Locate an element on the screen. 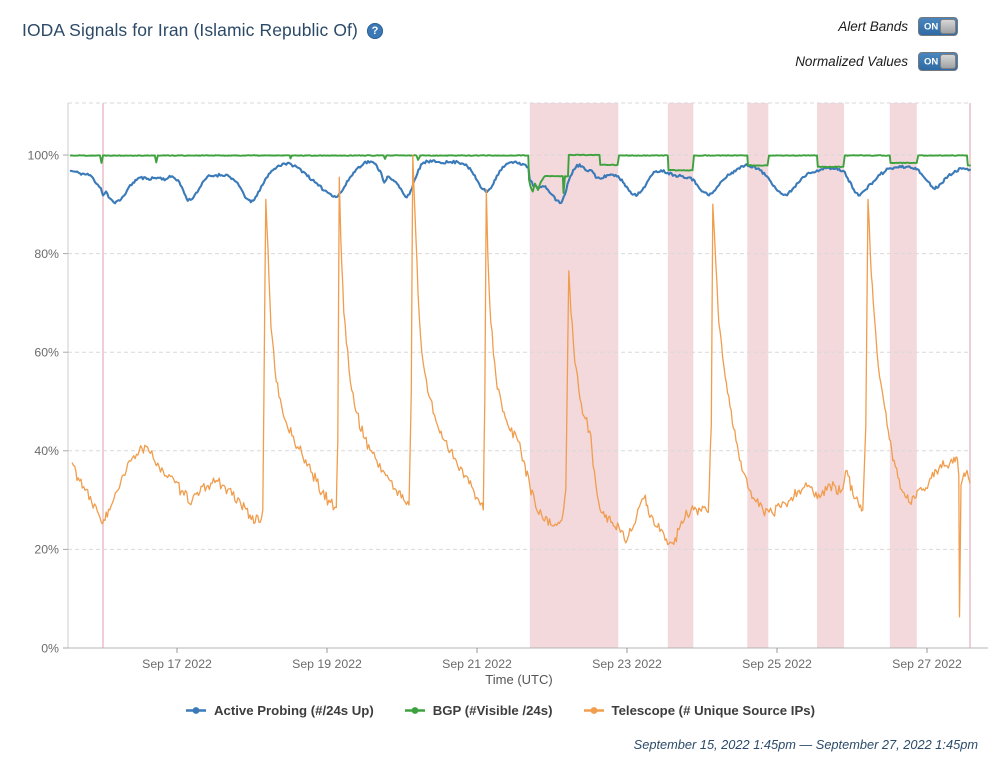  x-tick-label: Sep 19 2022 is located at coordinates (327, 664).